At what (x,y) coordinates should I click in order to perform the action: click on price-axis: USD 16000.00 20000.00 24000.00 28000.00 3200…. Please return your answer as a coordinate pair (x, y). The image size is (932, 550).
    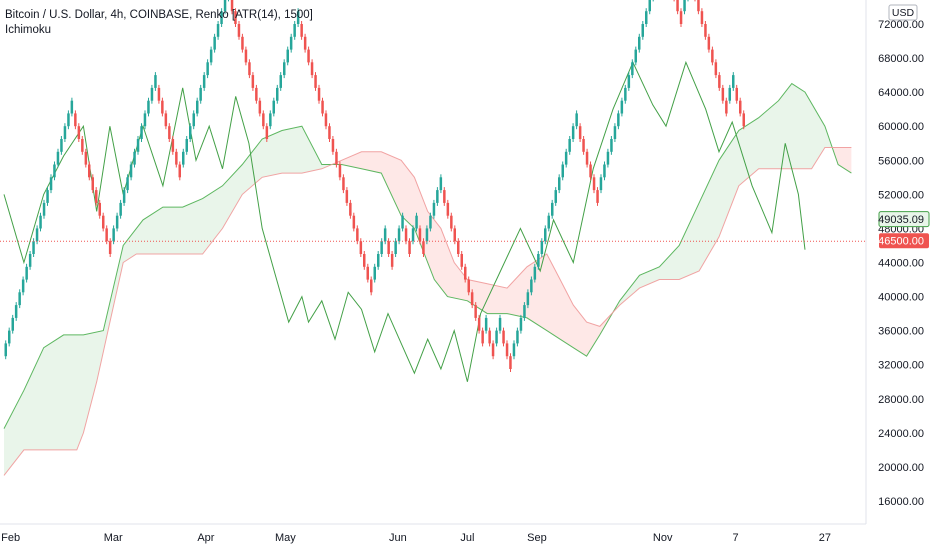
    Looking at the image, I should click on (898, 262).